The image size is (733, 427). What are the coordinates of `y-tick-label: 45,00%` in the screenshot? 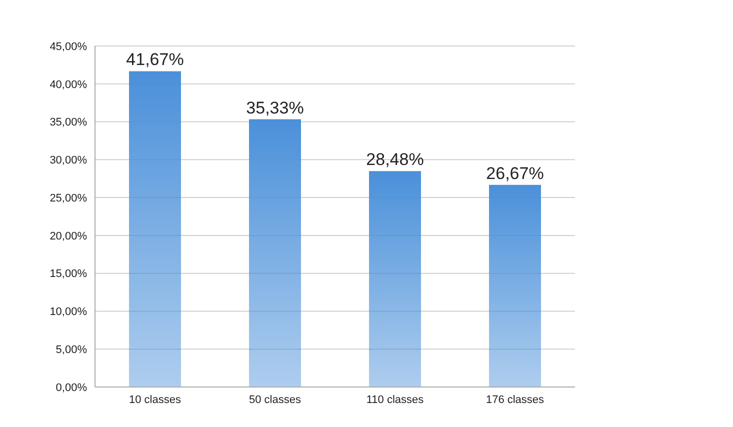 It's located at (69, 46).